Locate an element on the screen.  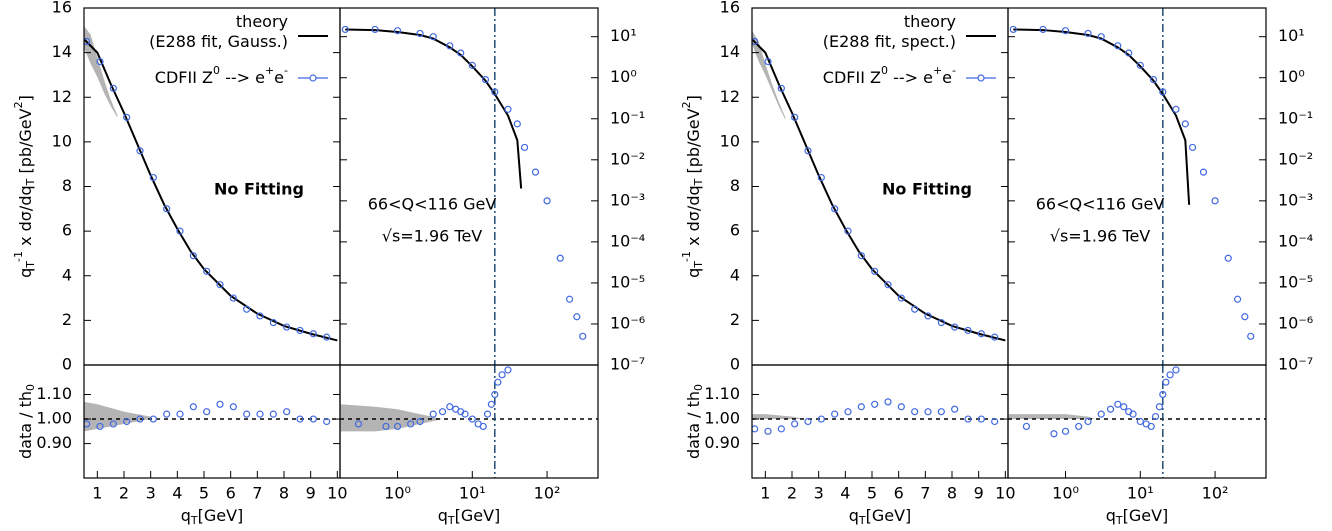
y-tick-label: 1.00 is located at coordinates (54, 418).